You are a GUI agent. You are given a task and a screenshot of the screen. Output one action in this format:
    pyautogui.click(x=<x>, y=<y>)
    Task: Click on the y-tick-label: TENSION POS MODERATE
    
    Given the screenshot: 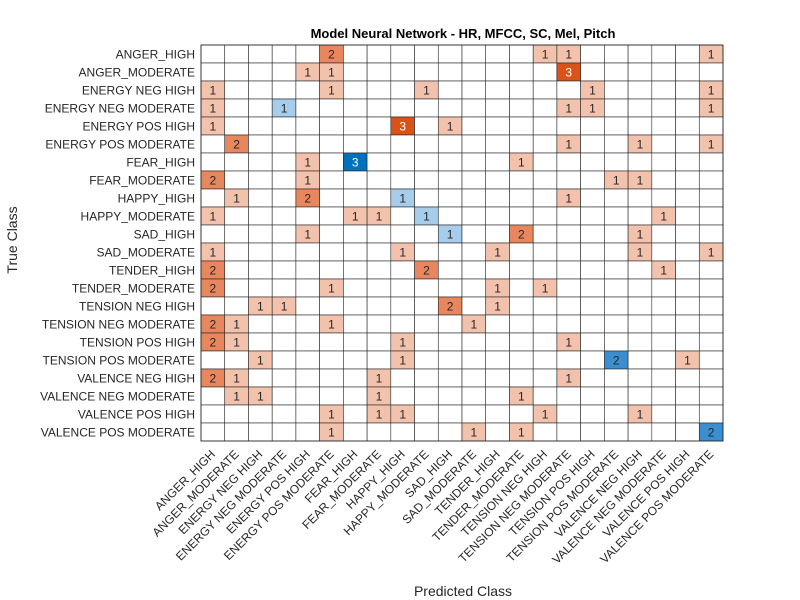 What is the action you would take?
    pyautogui.click(x=119, y=361)
    